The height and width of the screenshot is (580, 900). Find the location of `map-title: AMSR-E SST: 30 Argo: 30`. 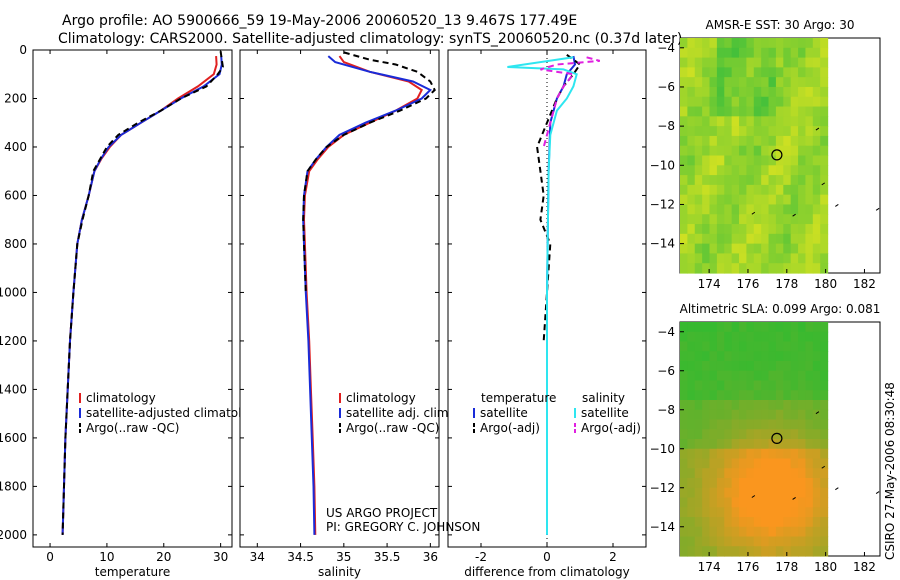

map-title: AMSR-E SST: 30 Argo: 30 is located at coordinates (780, 25).